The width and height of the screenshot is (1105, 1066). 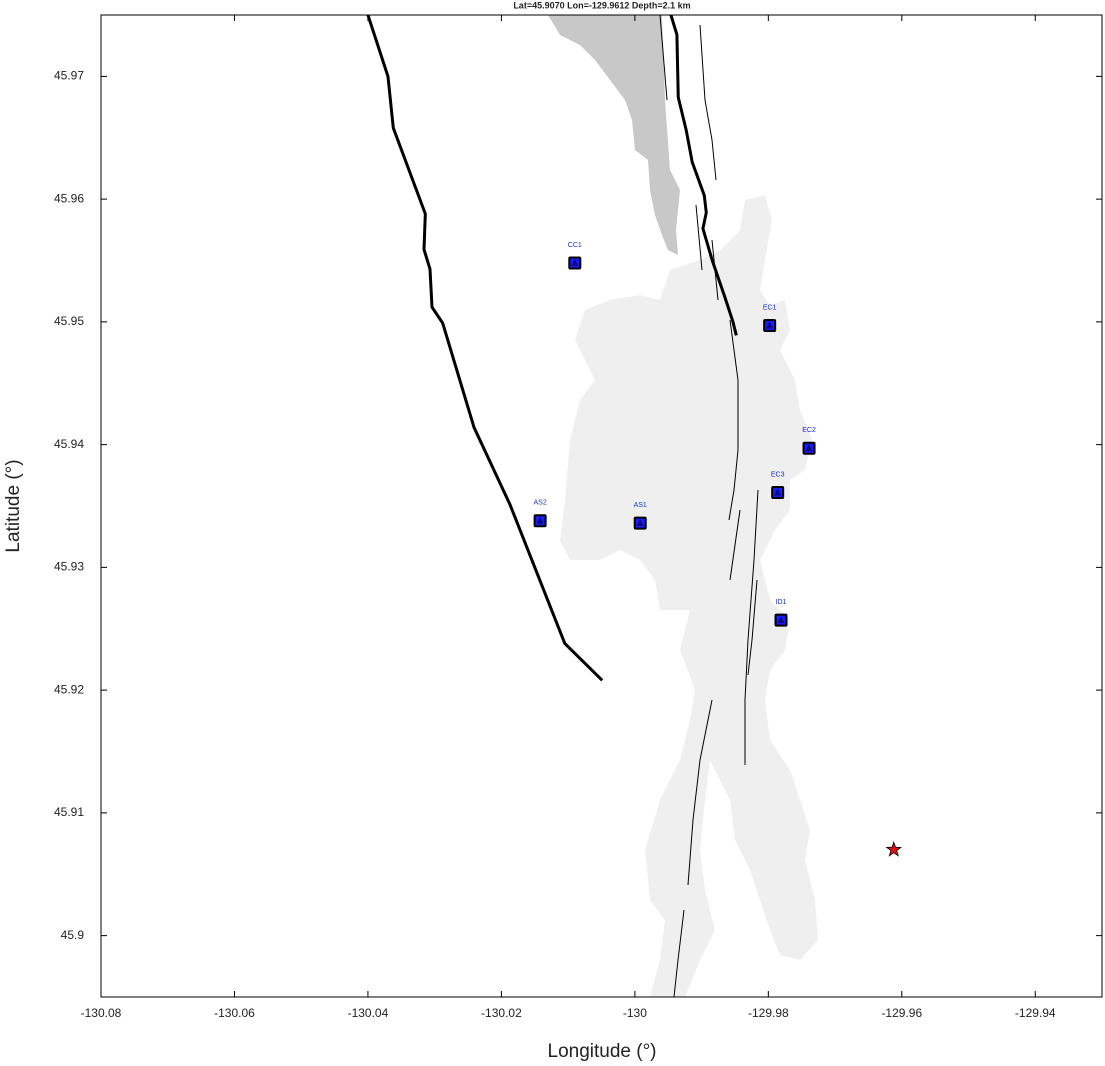 I want to click on station-label: AS1, so click(x=640, y=505).